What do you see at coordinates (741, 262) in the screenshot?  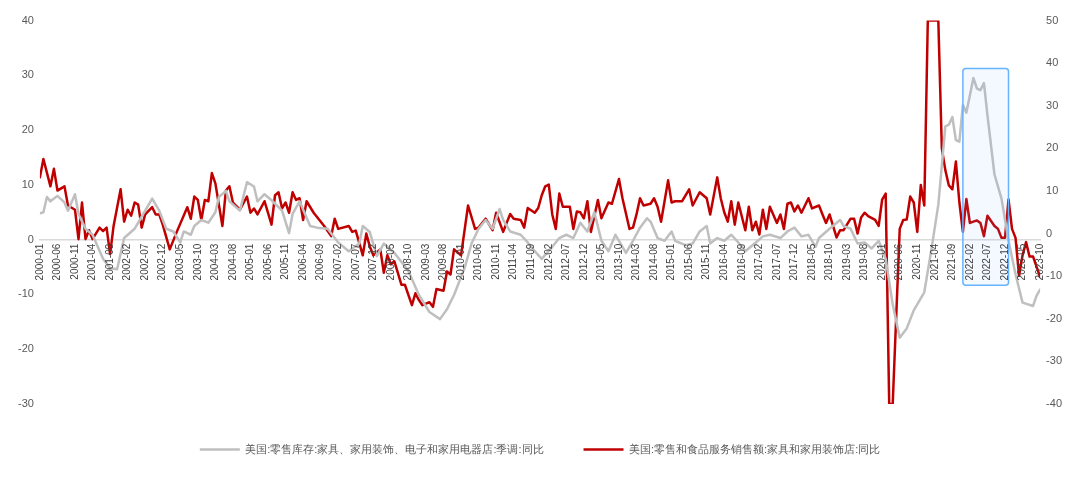 I see `x-tick-label: 2016-09` at bounding box center [741, 262].